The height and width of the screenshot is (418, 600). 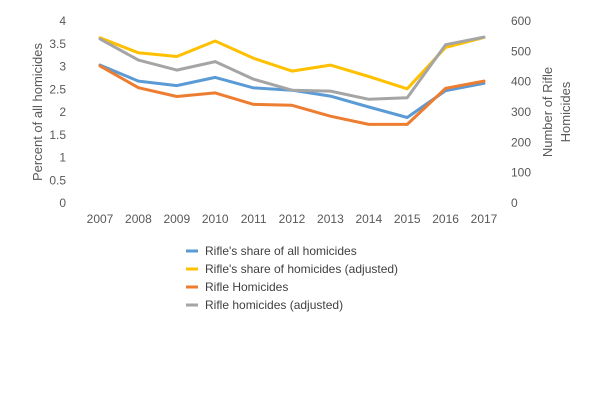 I want to click on x-tick-label: 2014, so click(x=368, y=219).